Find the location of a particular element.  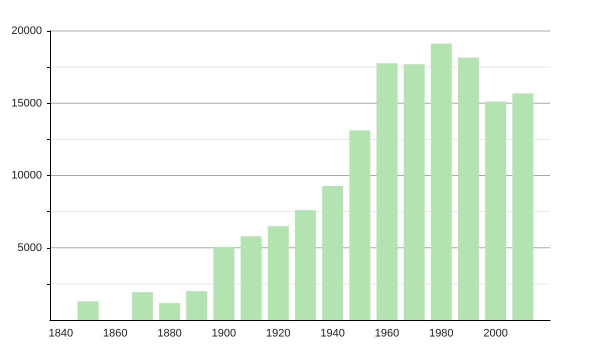

x-tick-label: 2000 is located at coordinates (495, 334).